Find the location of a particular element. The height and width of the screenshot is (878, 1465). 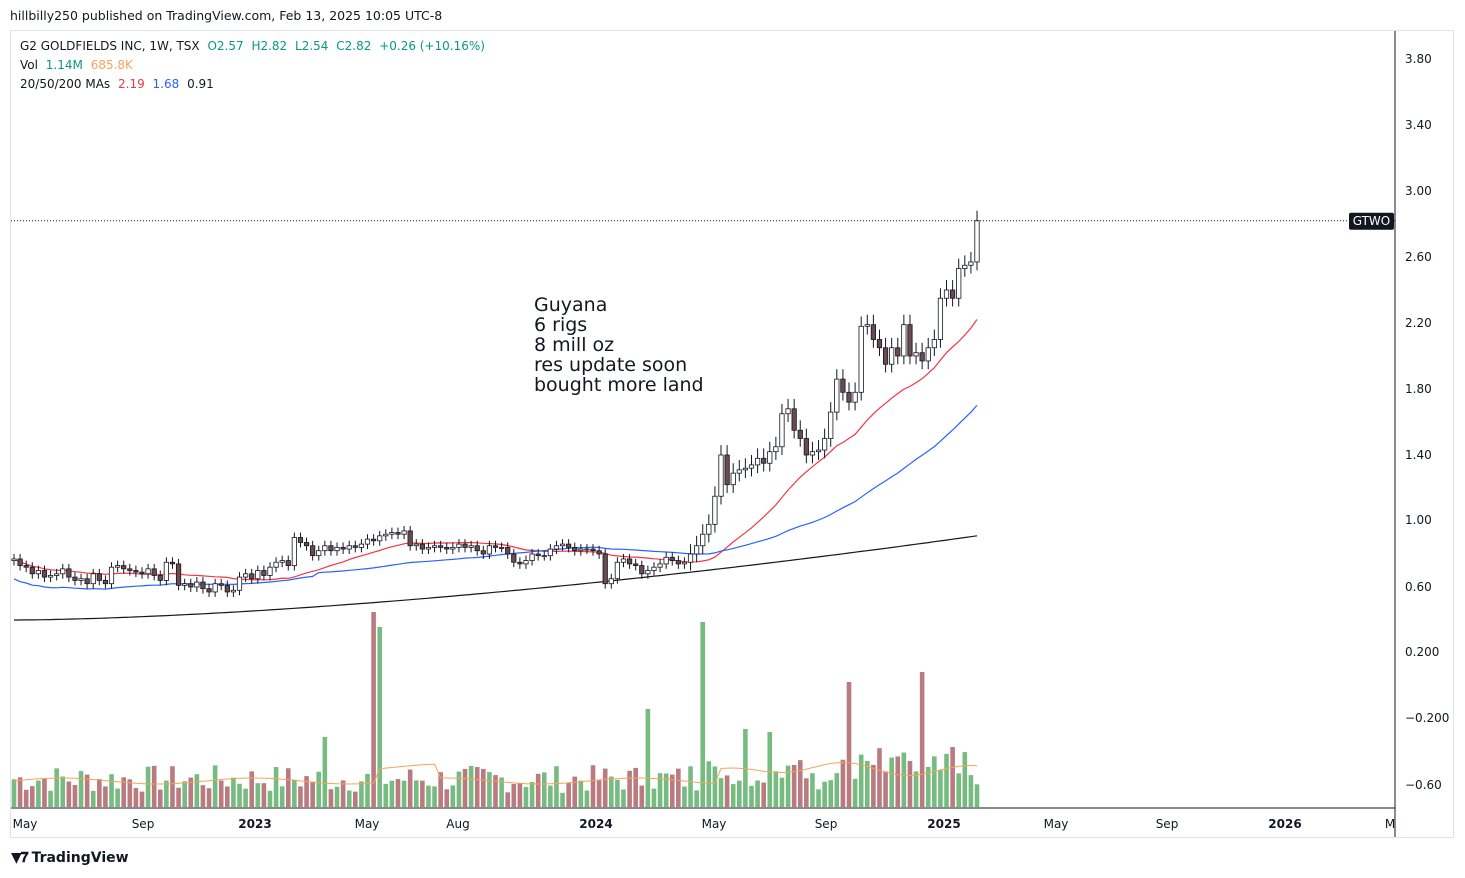

legend-volume-row: Vol 1.14M 685.8K is located at coordinates (78, 65).